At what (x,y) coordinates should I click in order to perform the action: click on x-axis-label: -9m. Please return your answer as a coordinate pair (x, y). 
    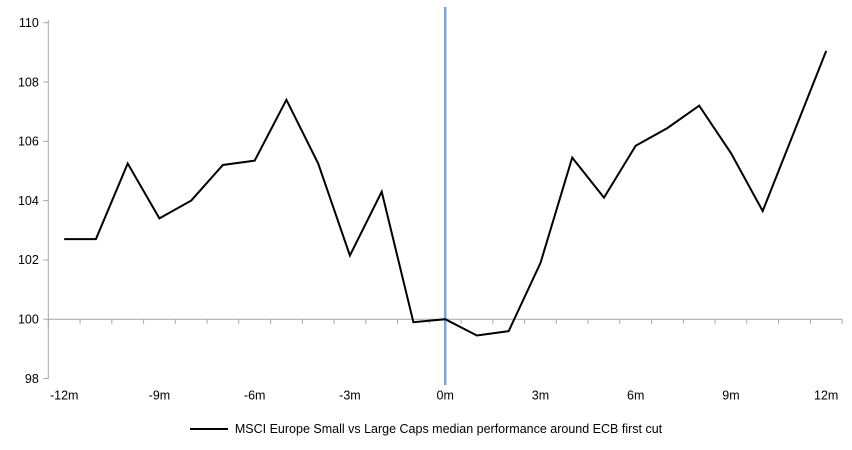
    Looking at the image, I should click on (160, 396).